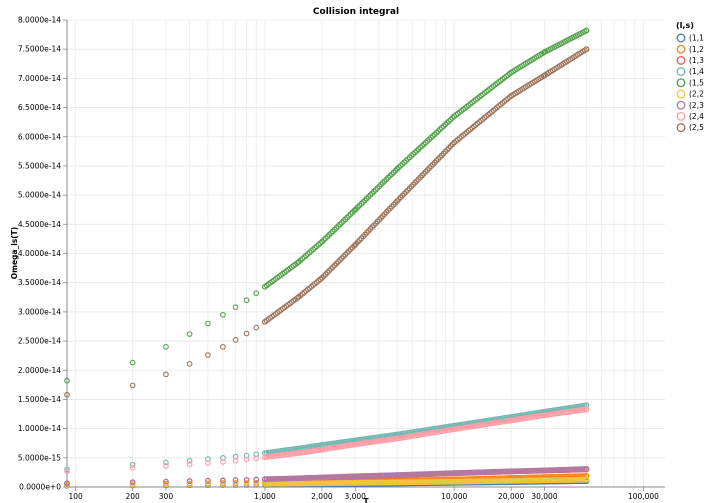 Image resolution: width=704 pixels, height=503 pixels. Describe the element at coordinates (14, 253) in the screenshot. I see `y-axis-title: Omega_ls(T)` at that location.